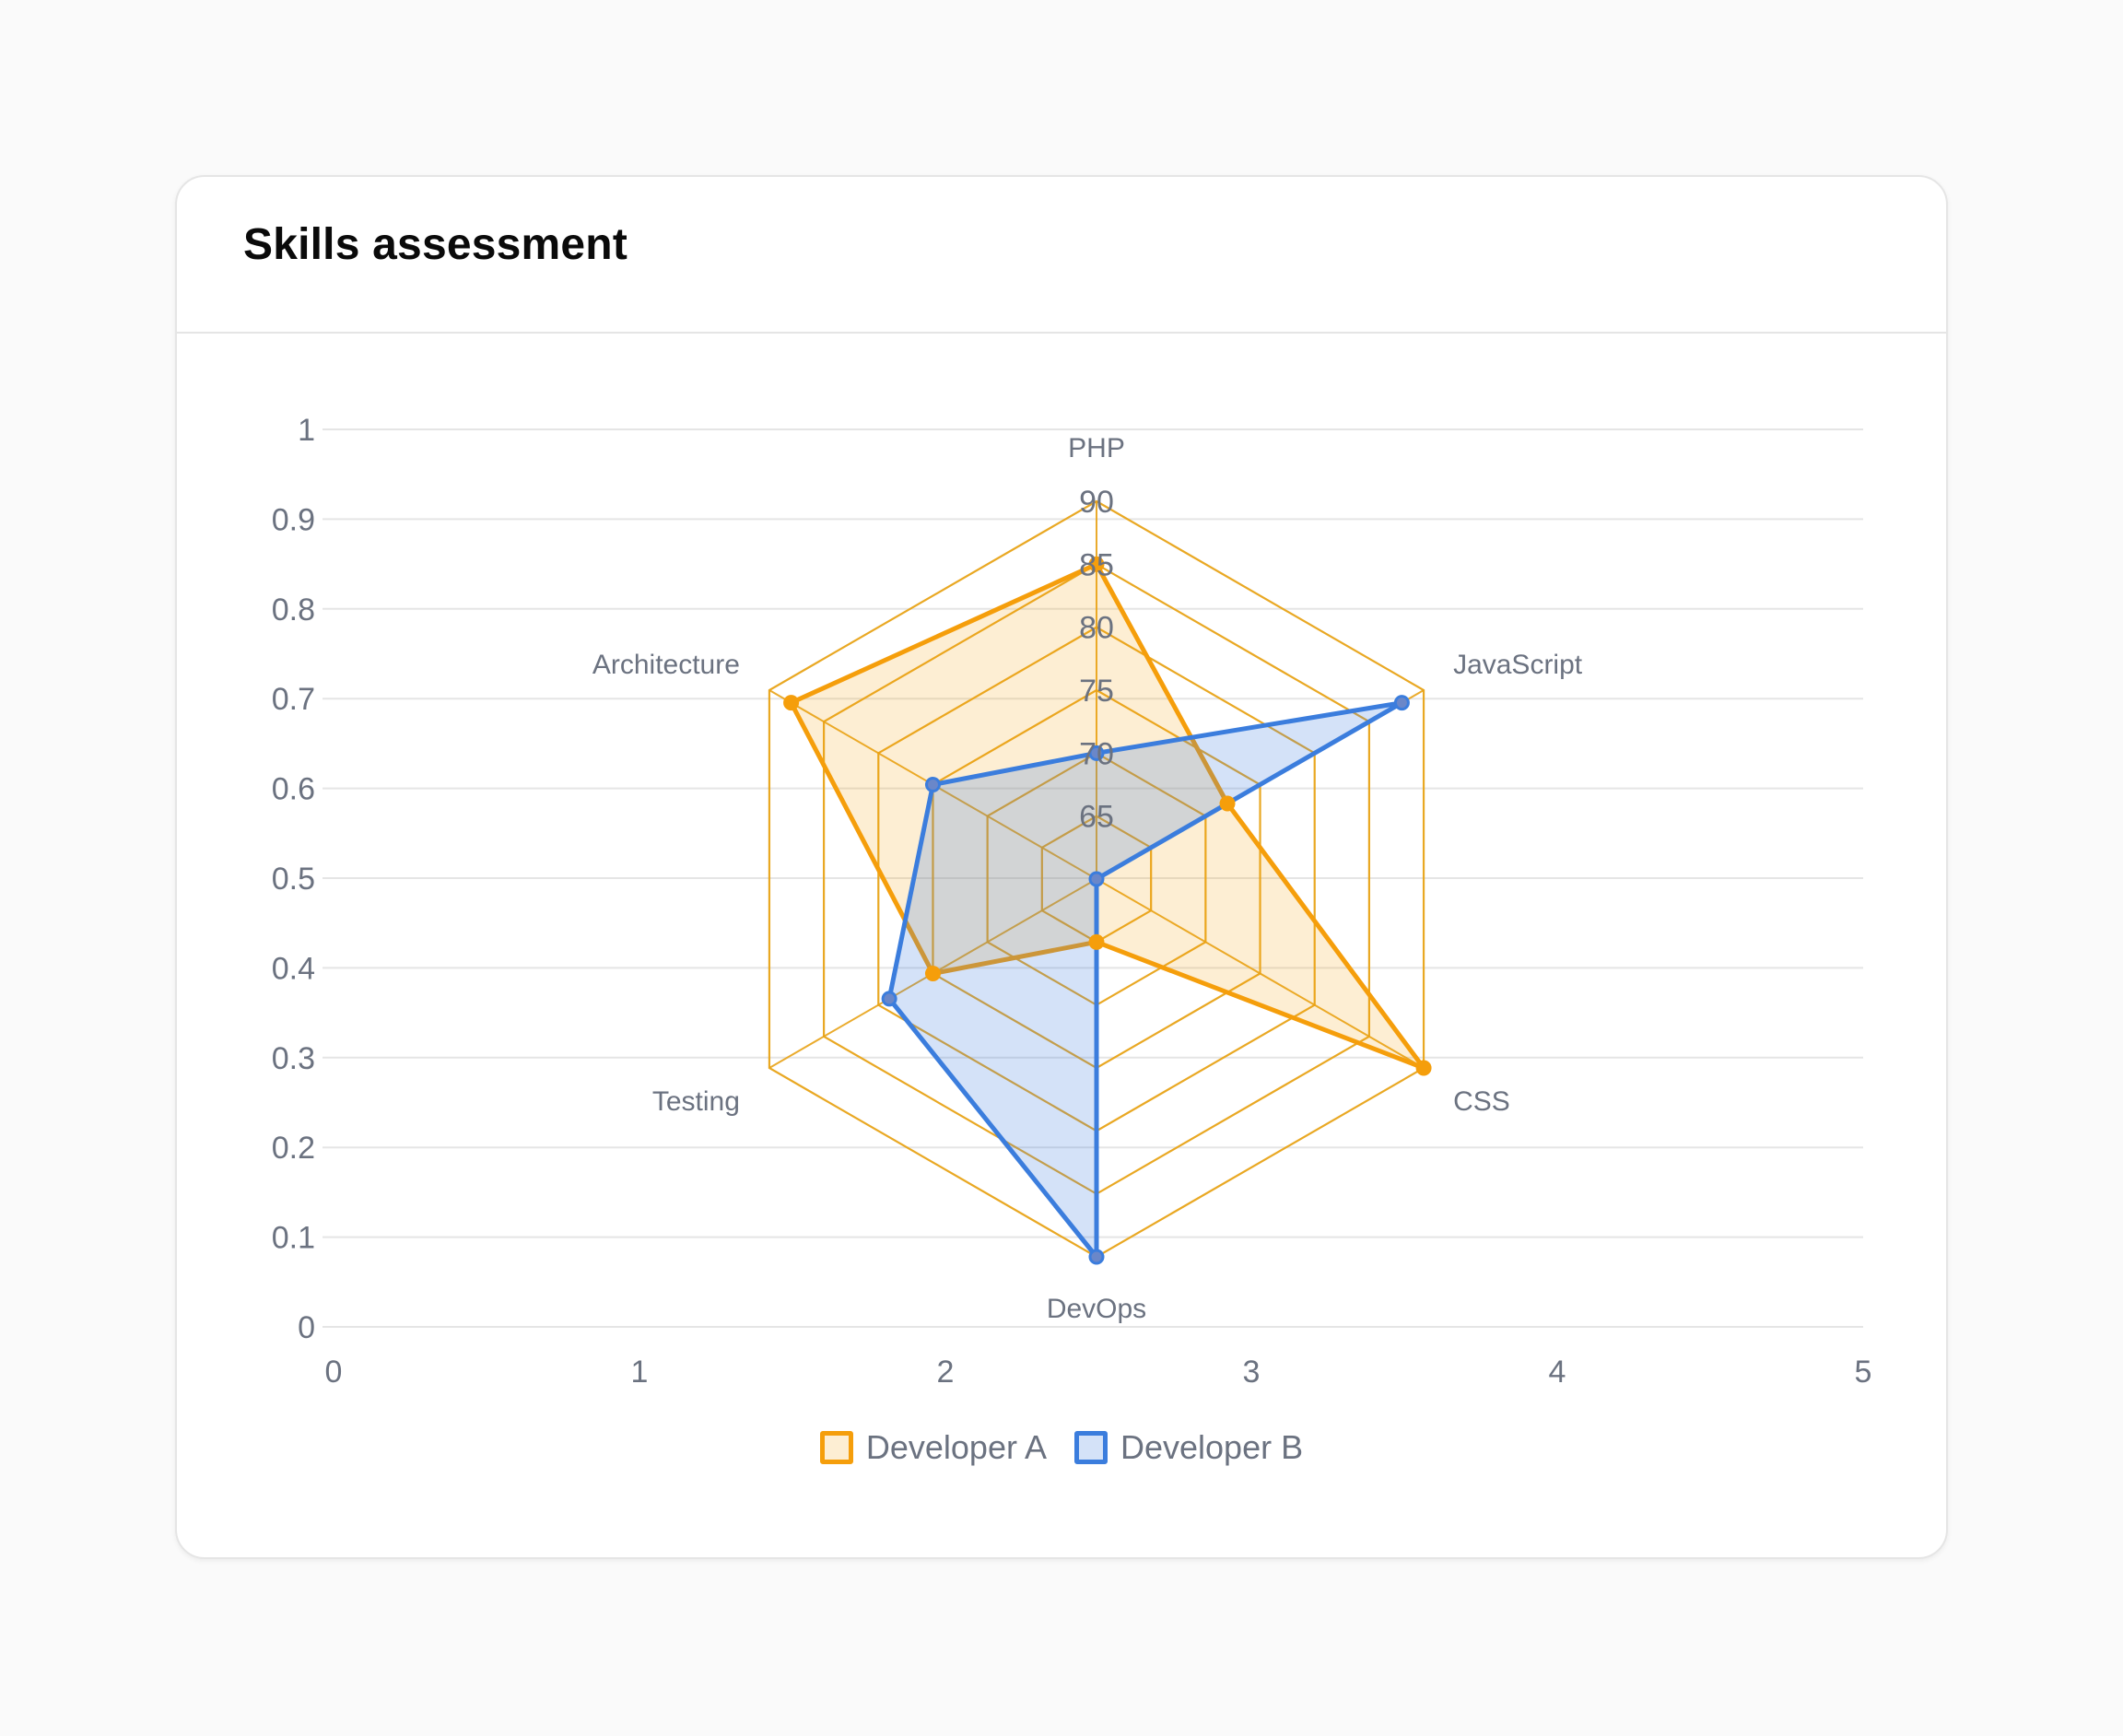  What do you see at coordinates (1864, 1373) in the screenshot?
I see `x-tick-label: 5` at bounding box center [1864, 1373].